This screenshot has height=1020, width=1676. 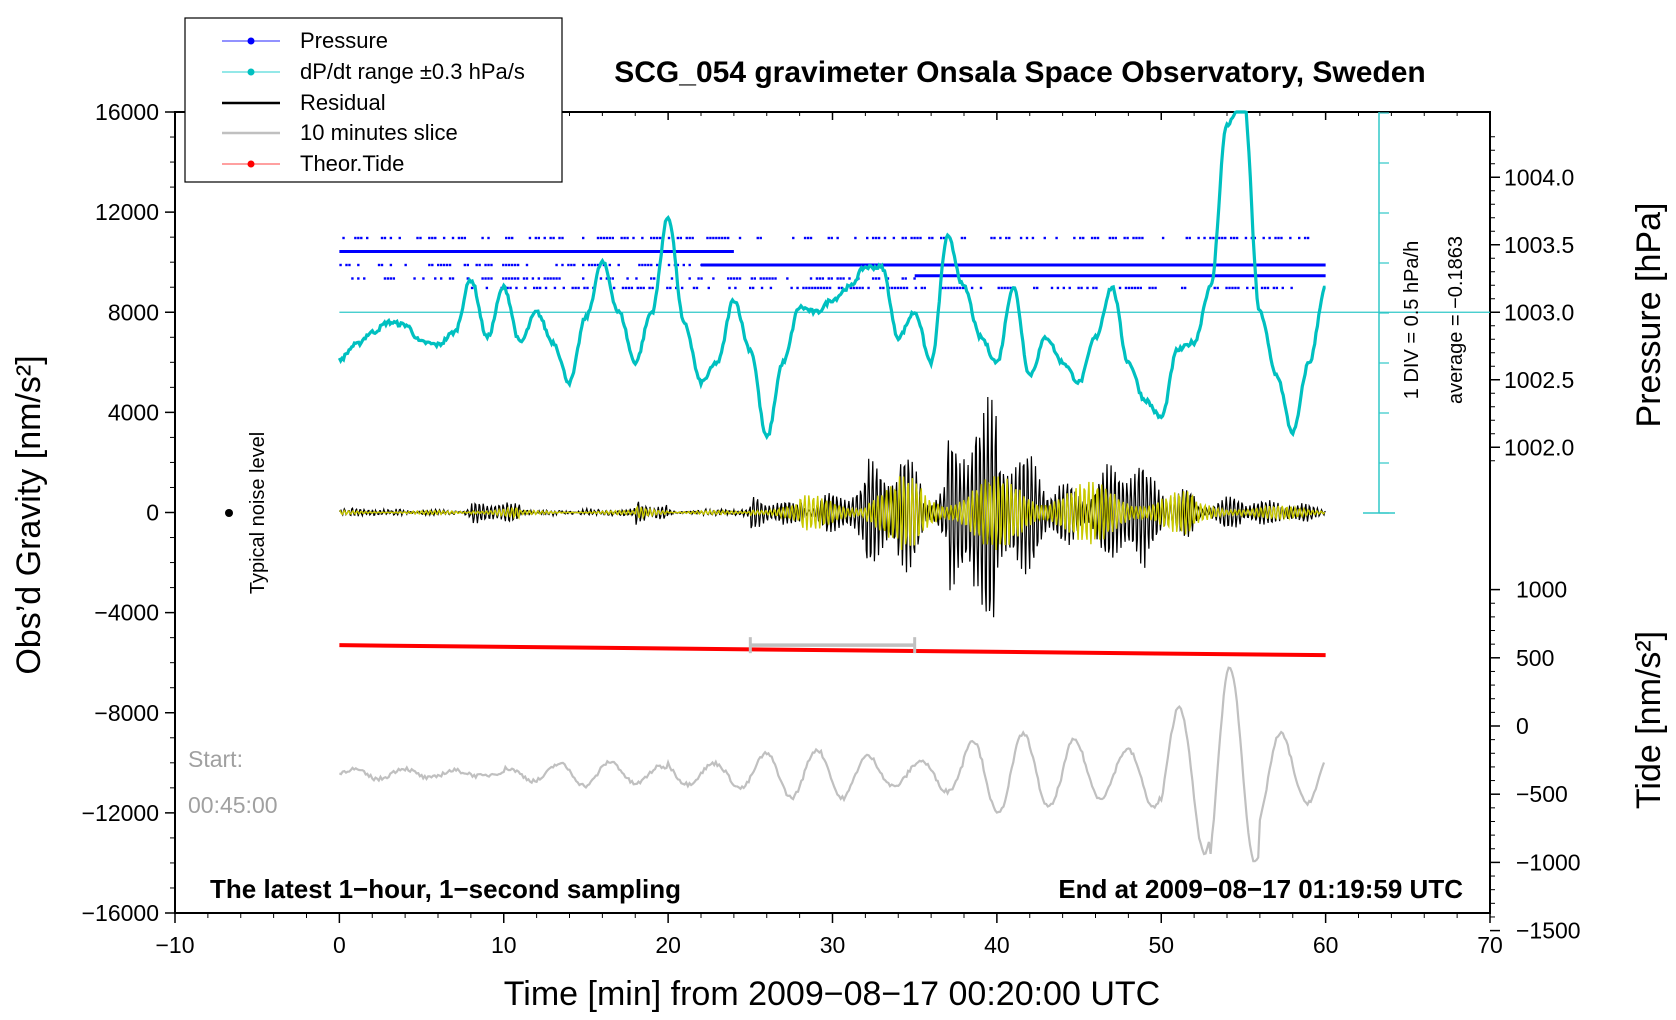 I want to click on pressure-tick-label: 1002.0, so click(x=1539, y=447).